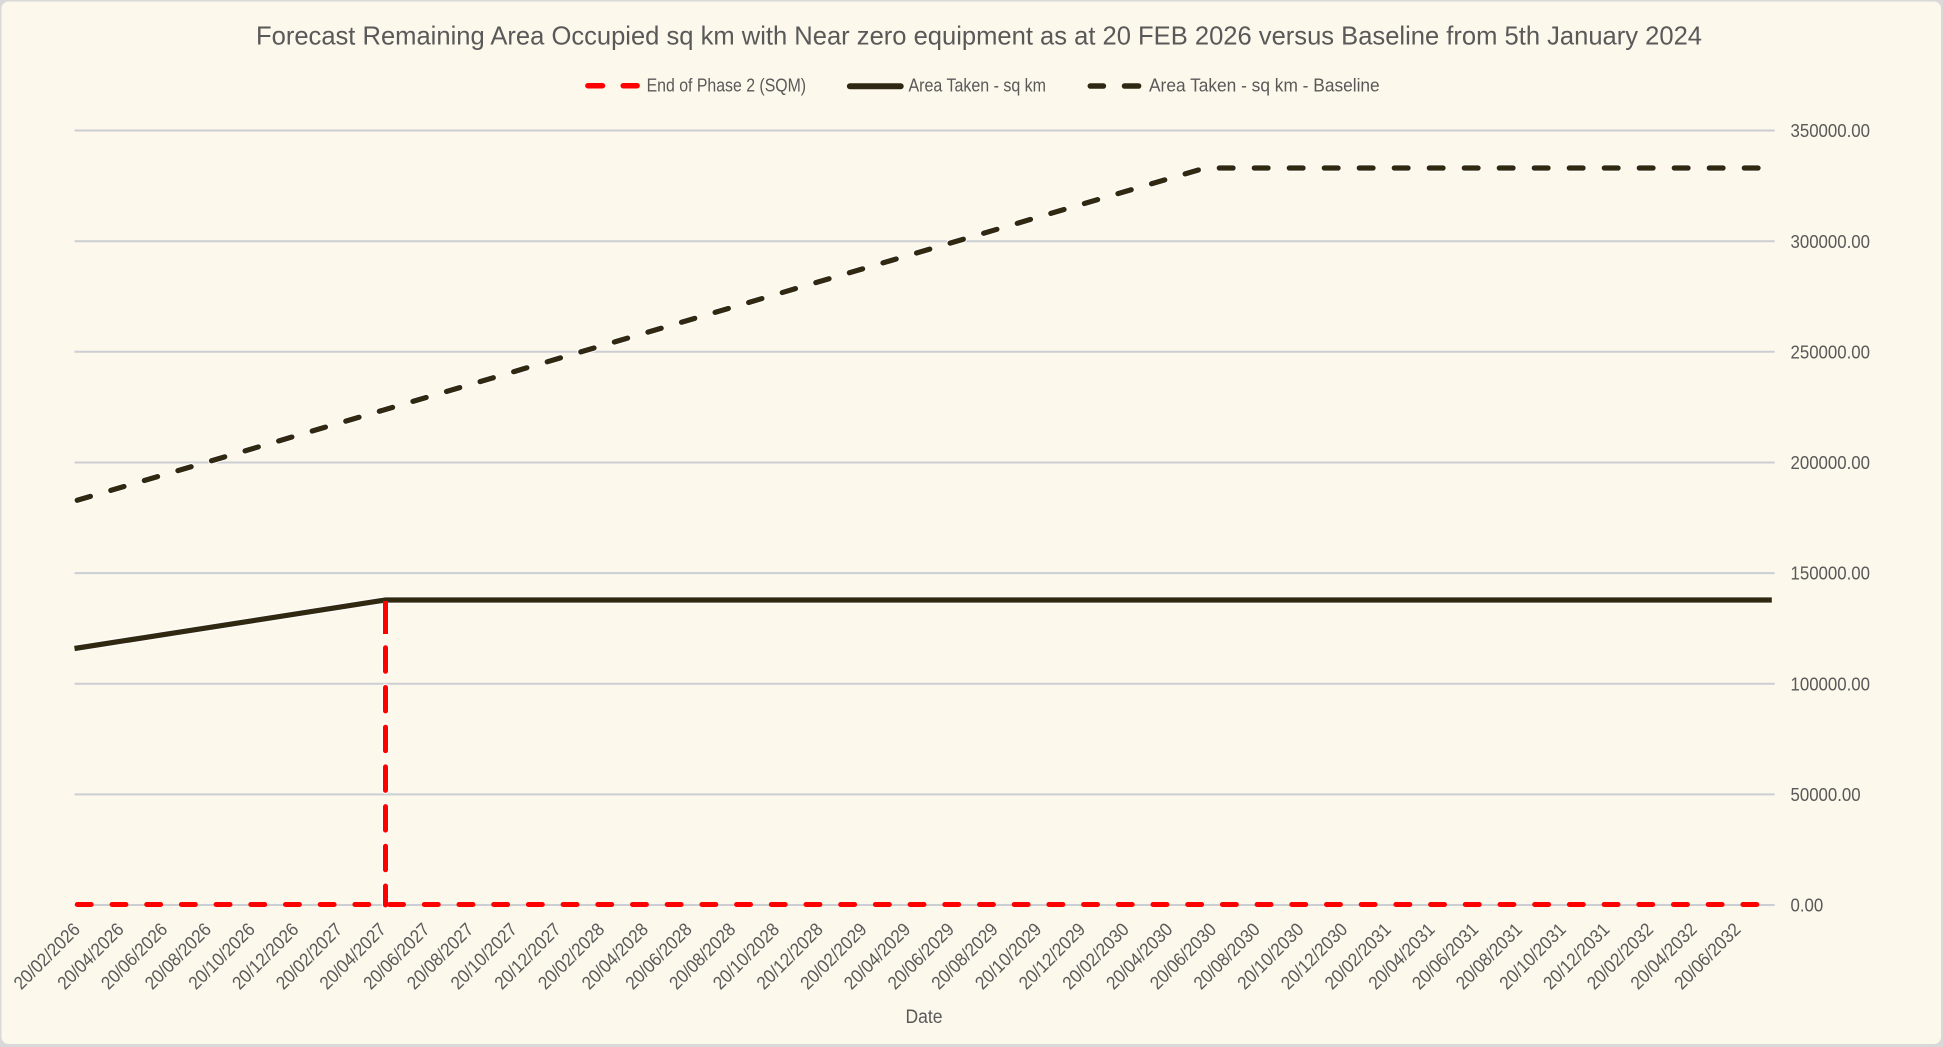 The height and width of the screenshot is (1047, 1943). What do you see at coordinates (1831, 573) in the screenshot?
I see `svg-text: 150000.00` at bounding box center [1831, 573].